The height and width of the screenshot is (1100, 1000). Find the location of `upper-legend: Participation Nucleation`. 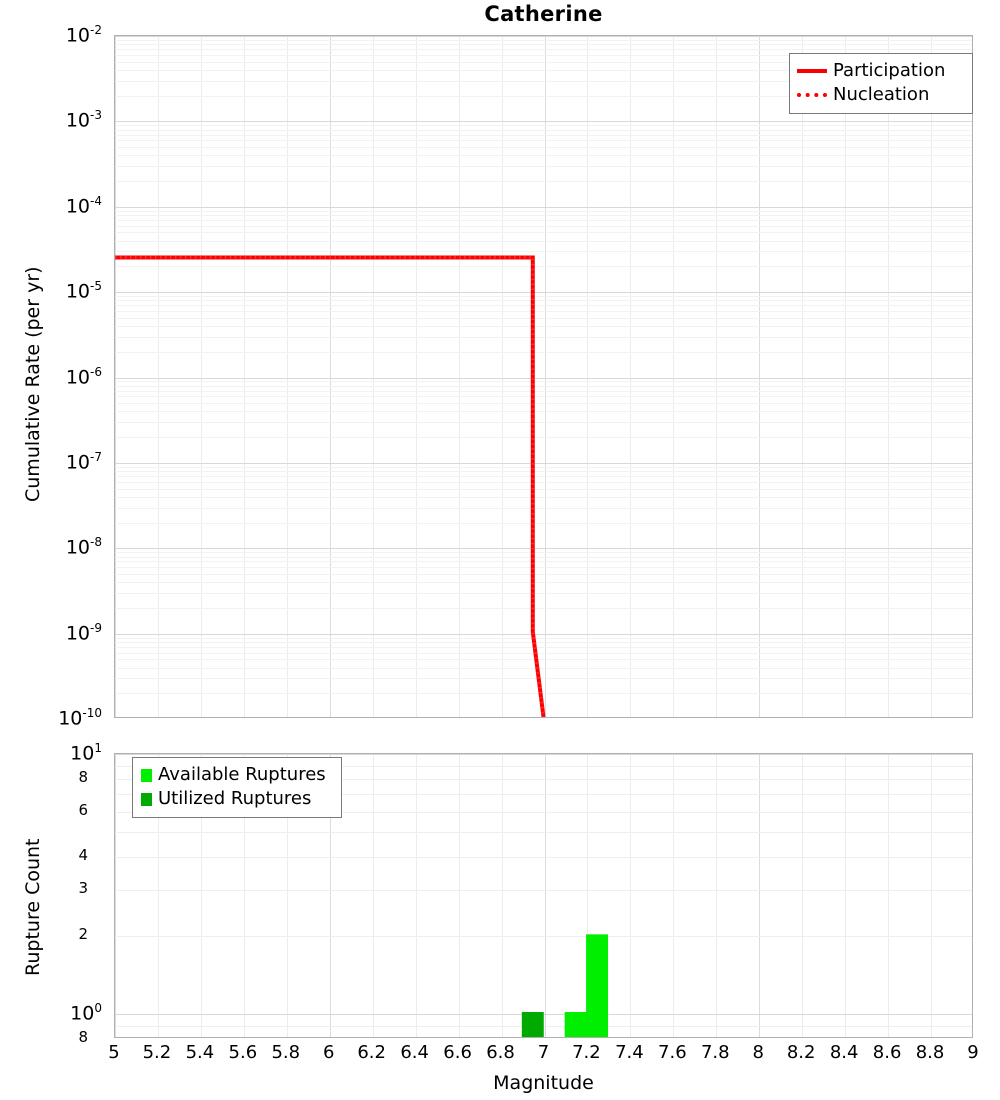

upper-legend: Participation Nucleation is located at coordinates (881, 83).